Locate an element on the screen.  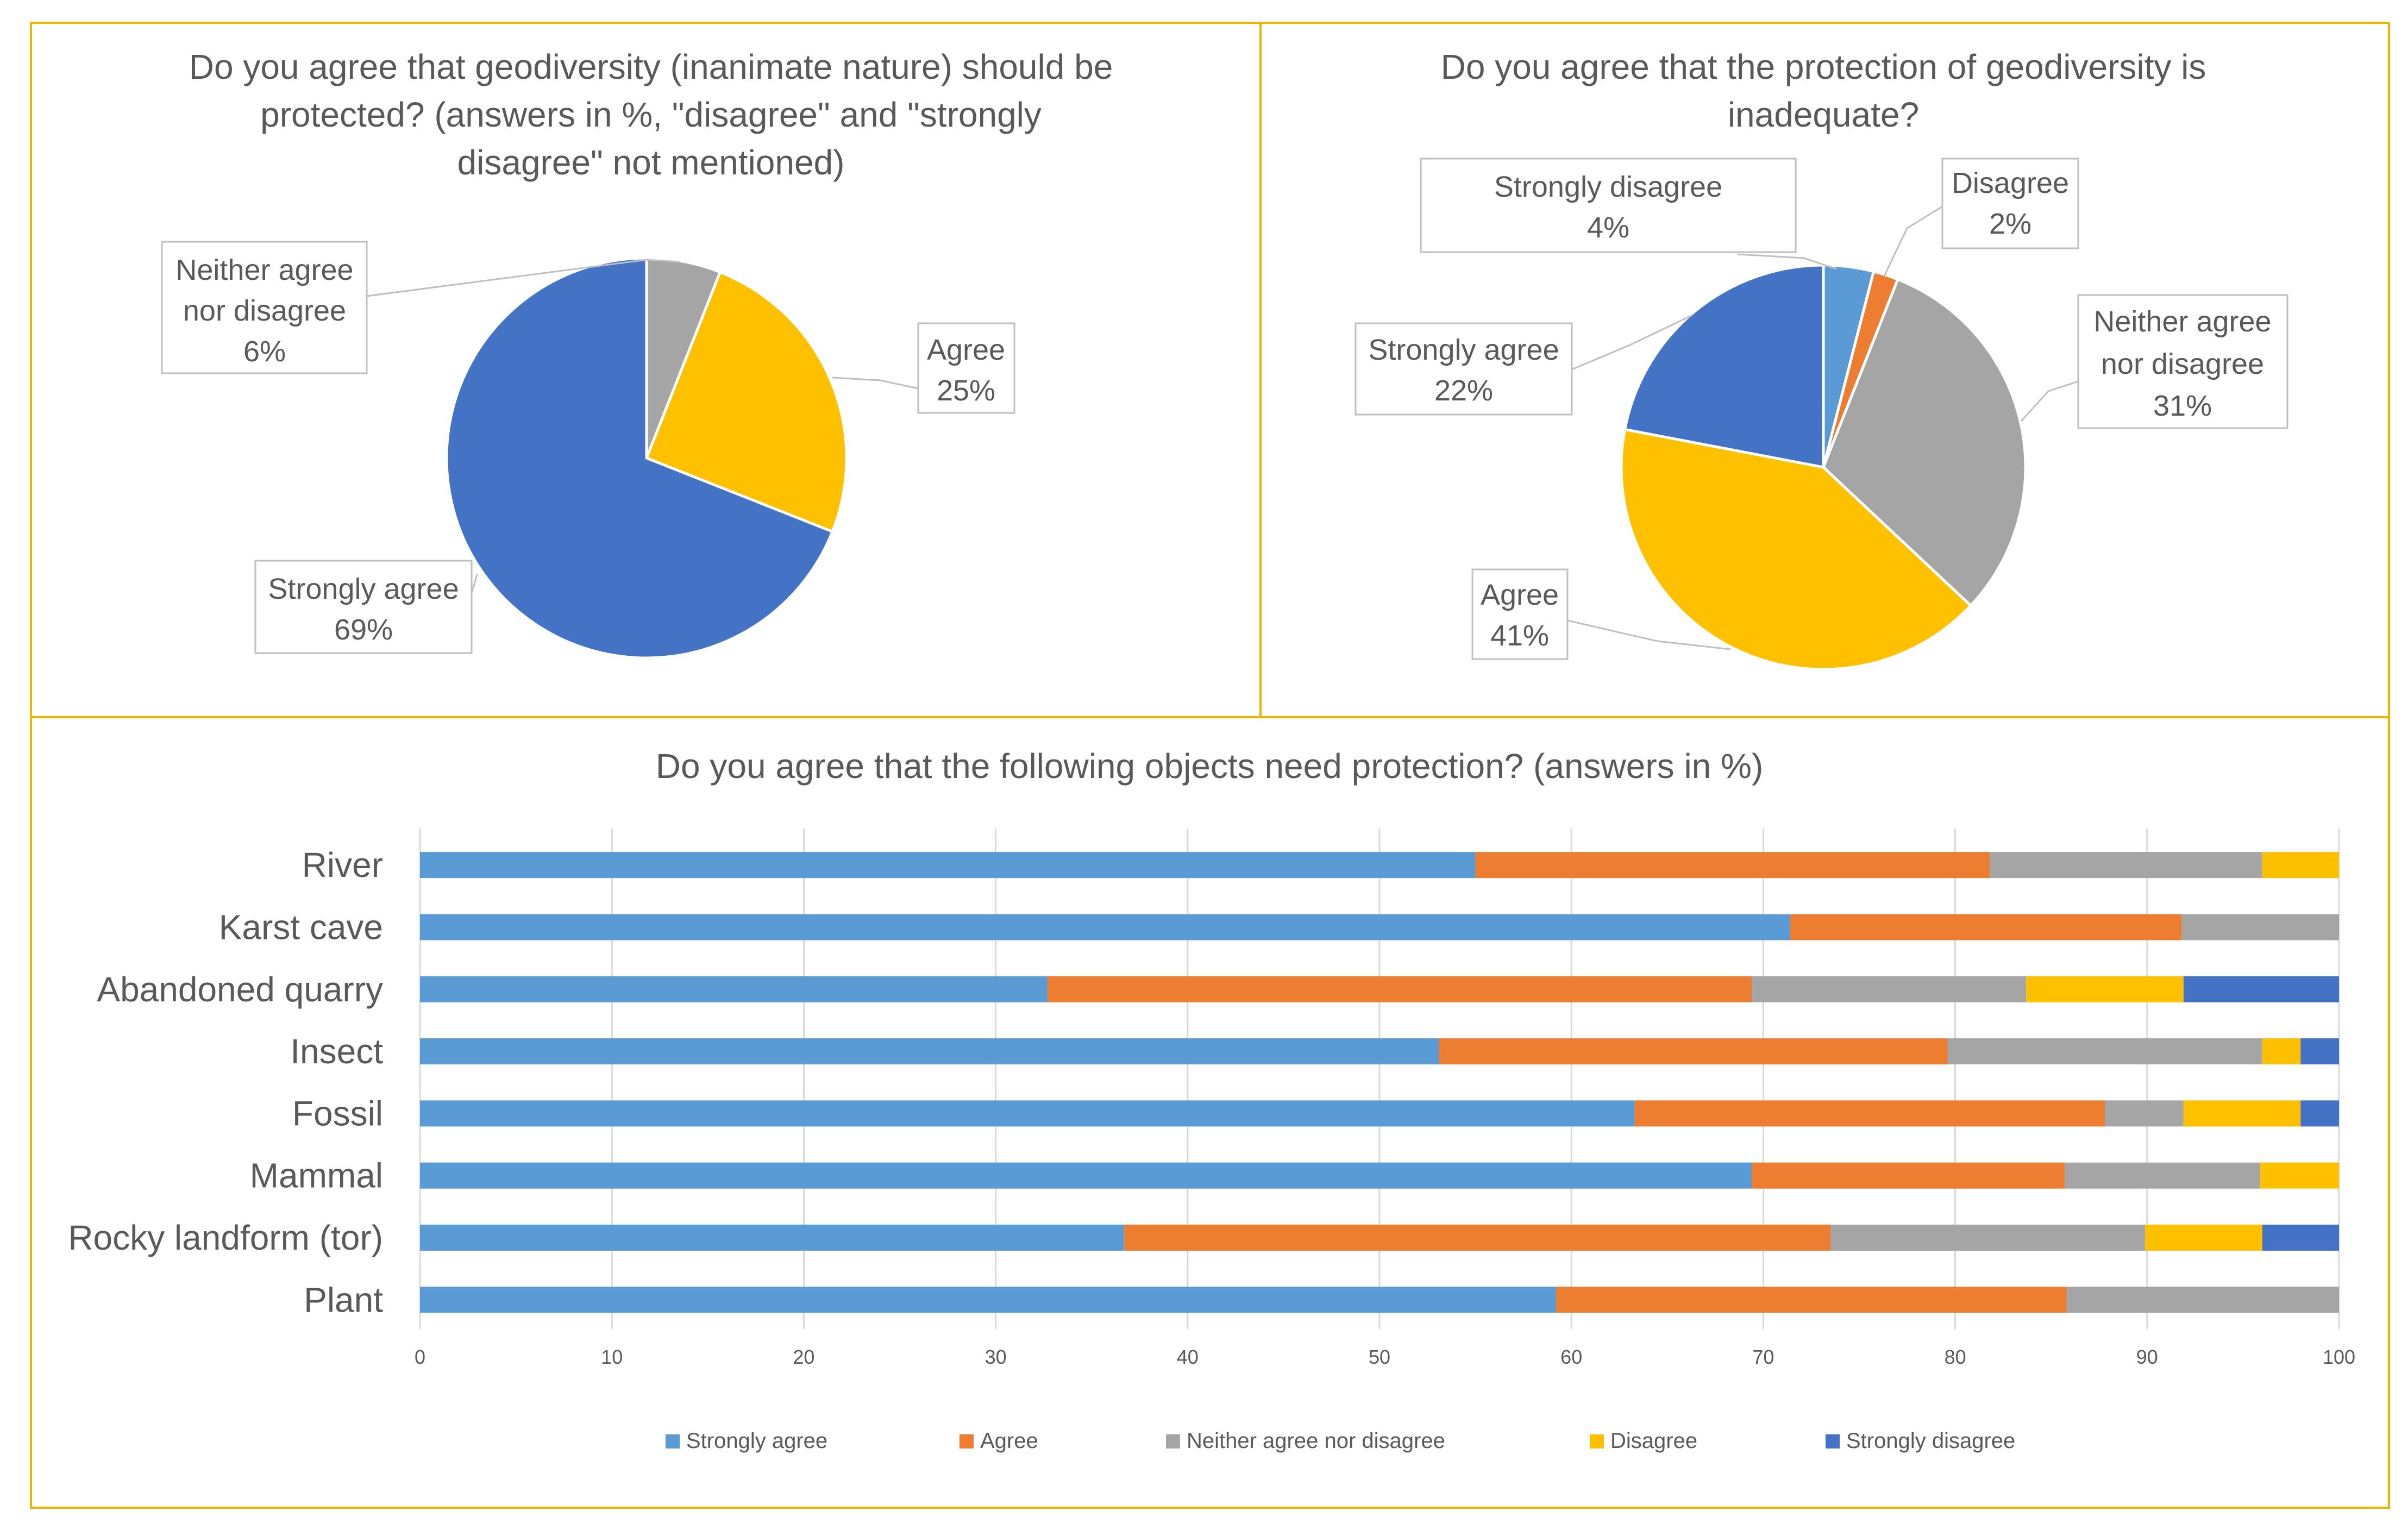
pie1-slice-strongly-agree is located at coordinates (640, 458).